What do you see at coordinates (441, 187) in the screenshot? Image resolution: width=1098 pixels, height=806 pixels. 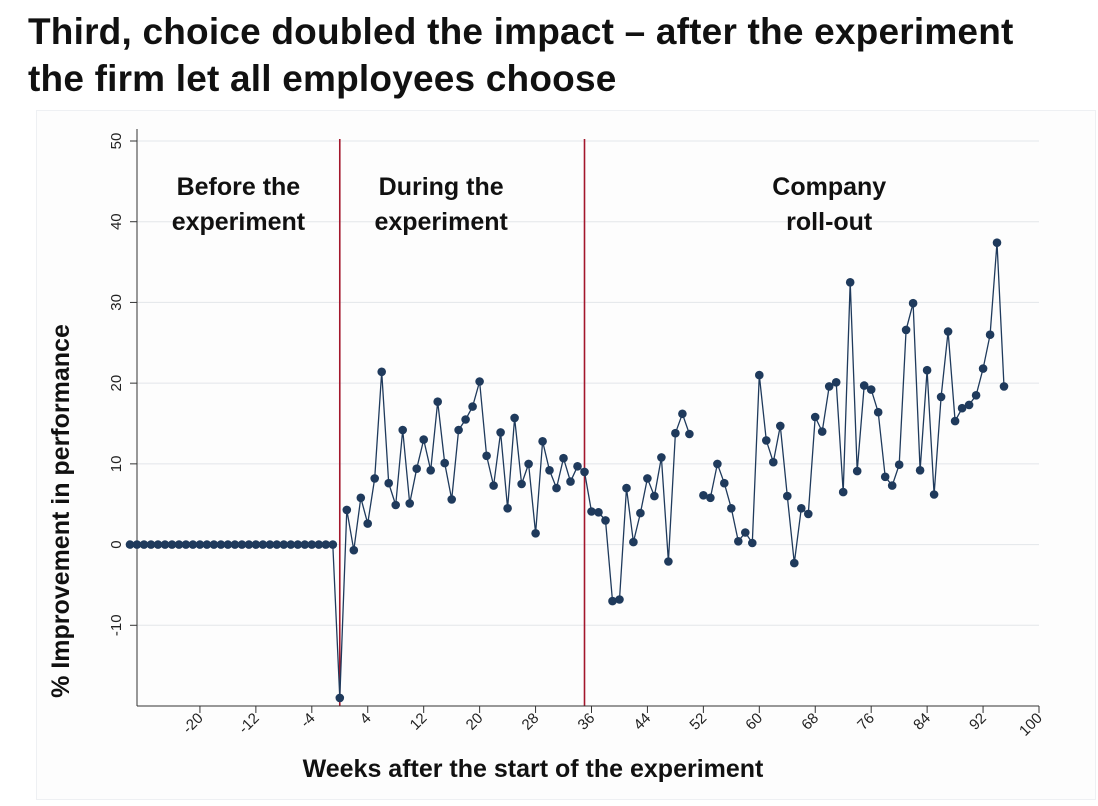 I see `region-label-line: During the` at bounding box center [441, 187].